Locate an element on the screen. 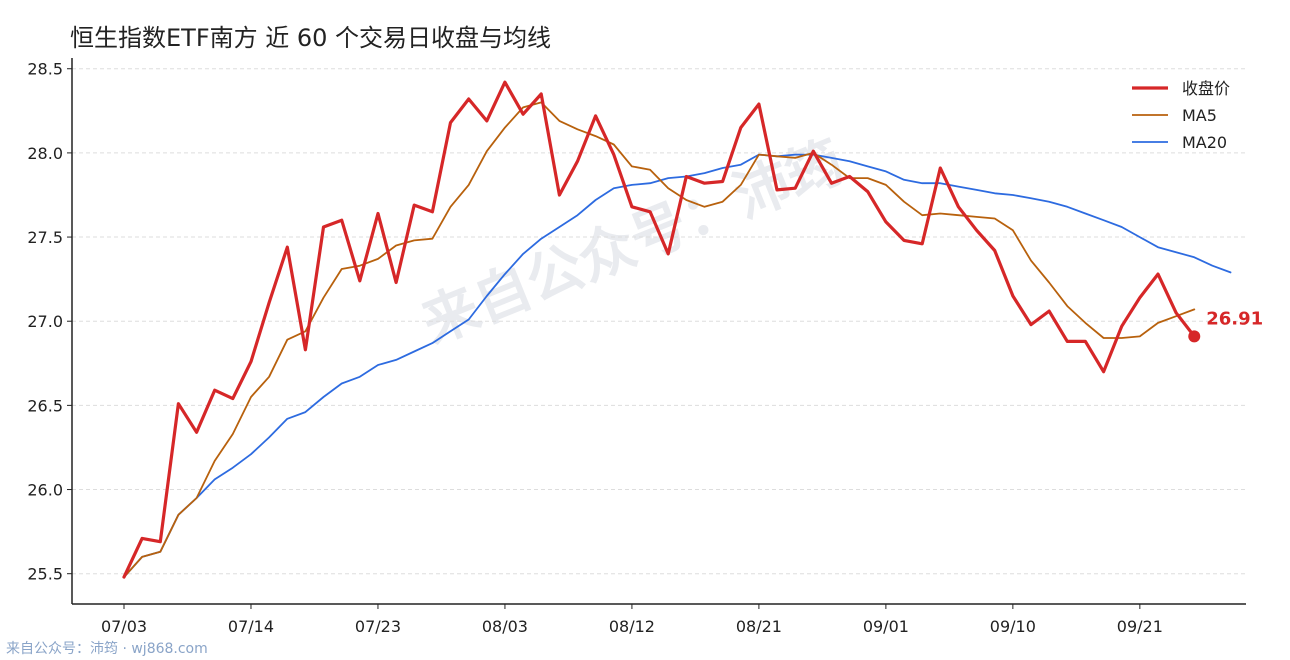  y-tick-label: 27.5 is located at coordinates (45, 237).